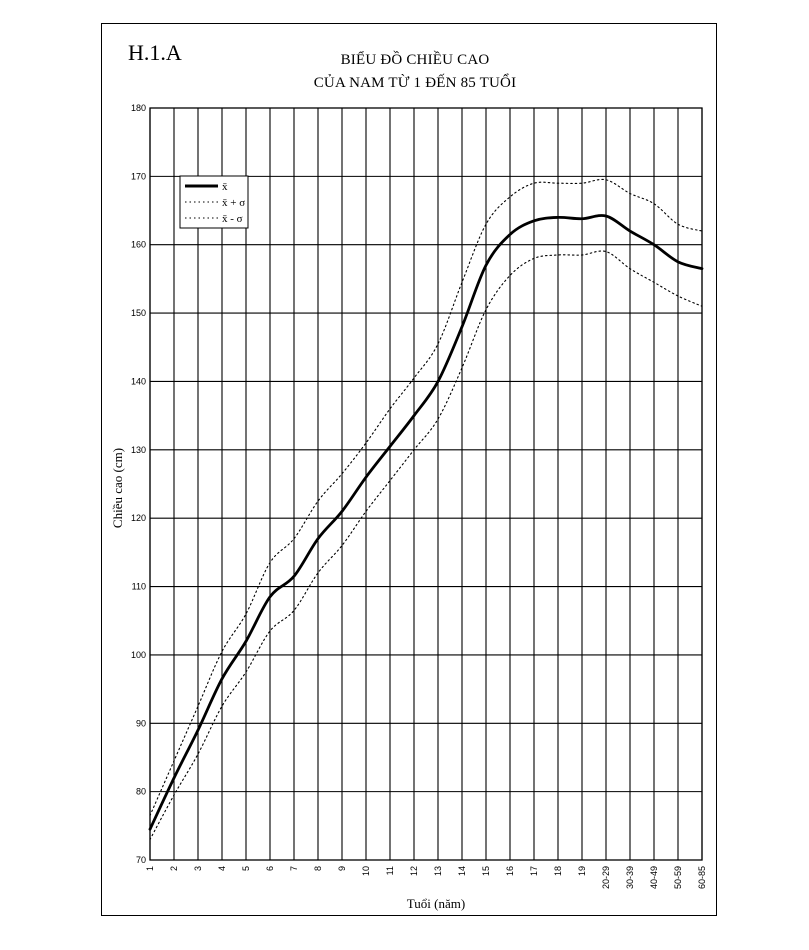 The height and width of the screenshot is (950, 809). What do you see at coordinates (462, 871) in the screenshot?
I see `x-tick-label: 14` at bounding box center [462, 871].